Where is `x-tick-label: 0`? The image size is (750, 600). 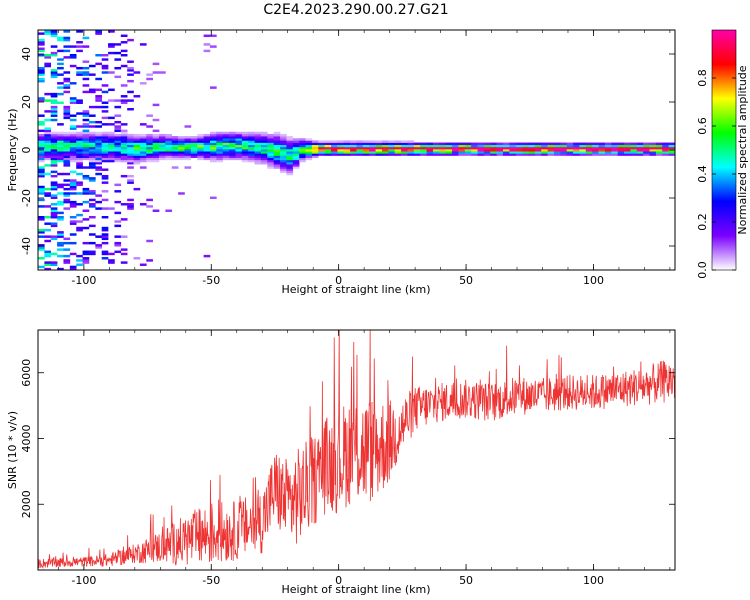
x-tick-label: 0 is located at coordinates (338, 280).